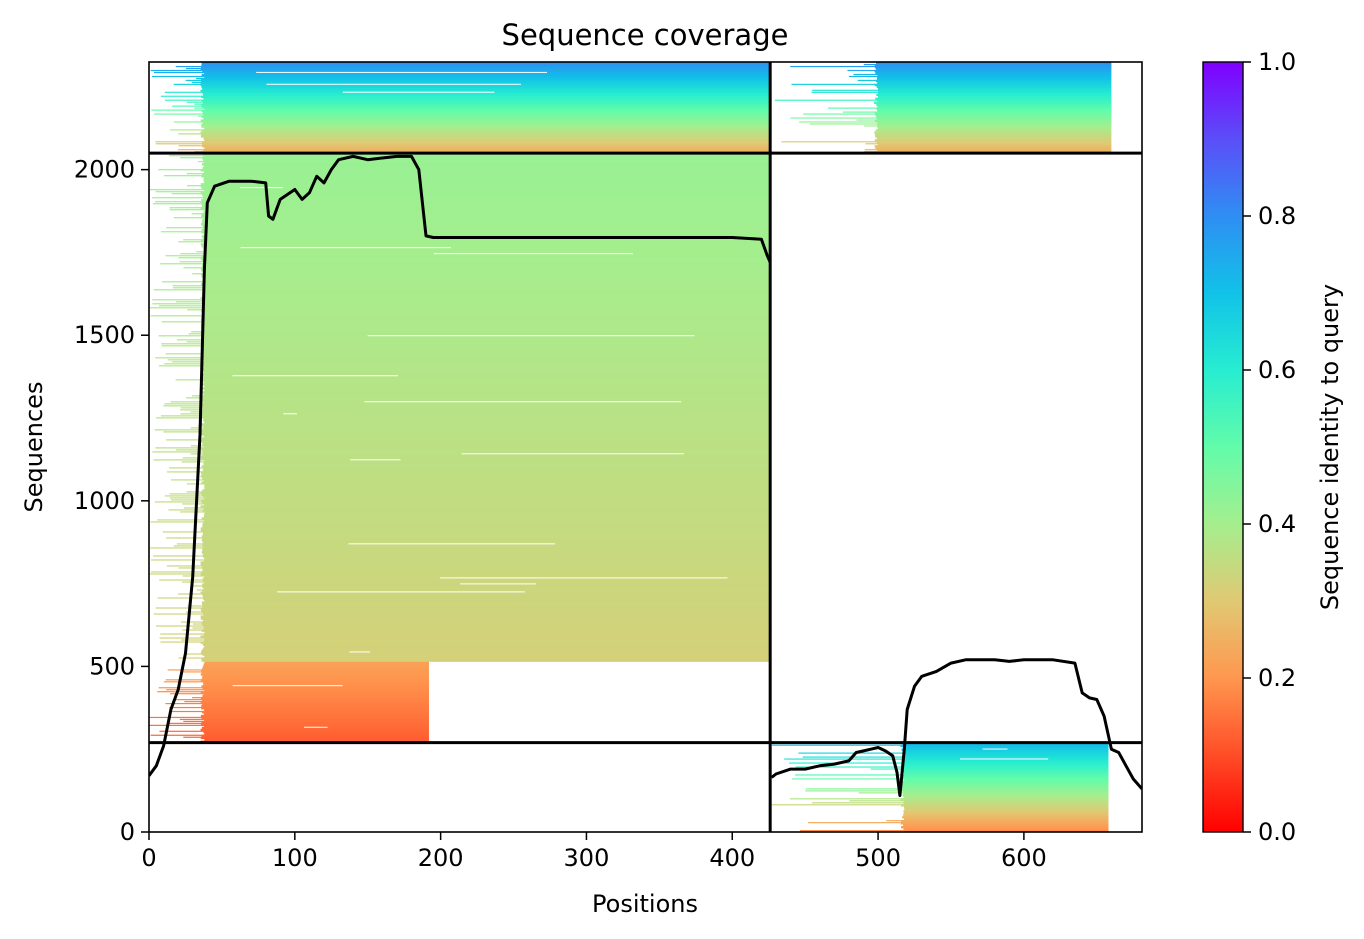 This screenshot has width=1364, height=939. Describe the element at coordinates (1330, 447) in the screenshot. I see `colorbar-label: Sequence identity to query` at that location.